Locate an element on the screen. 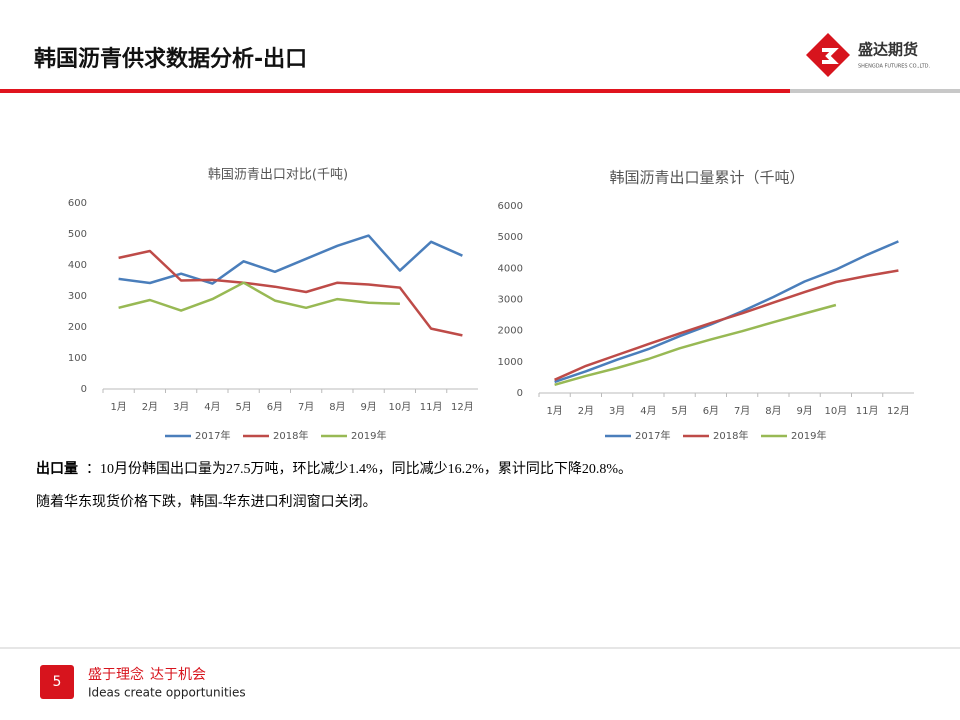 This screenshot has width=960, height=720. y-tick-label: 200 is located at coordinates (77, 327).